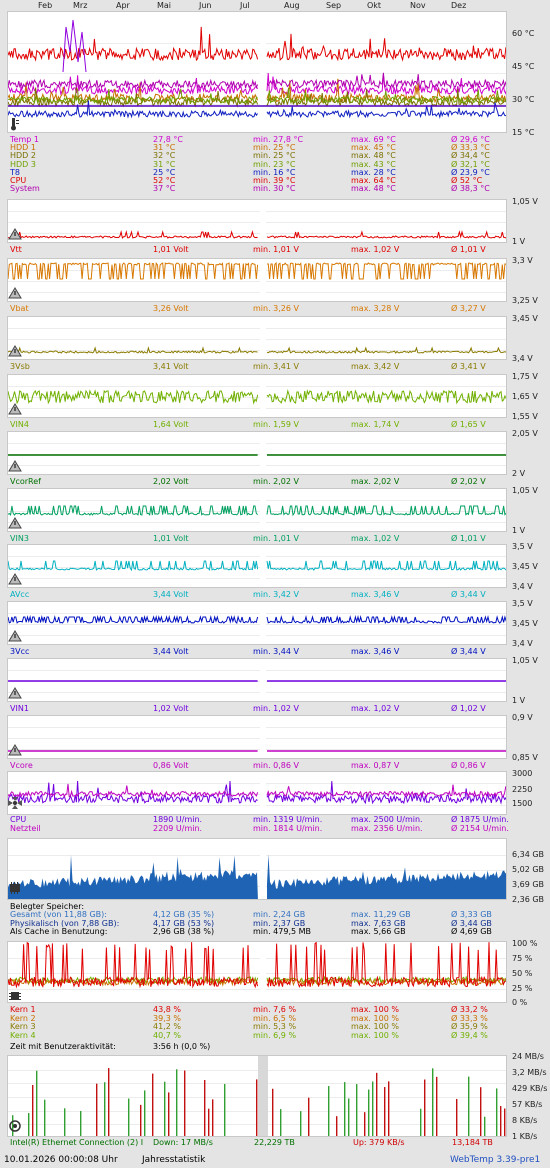 This screenshot has height=1168, width=550. I want to click on net-ylabel-3: 429 KB/s, so click(530, 1088).